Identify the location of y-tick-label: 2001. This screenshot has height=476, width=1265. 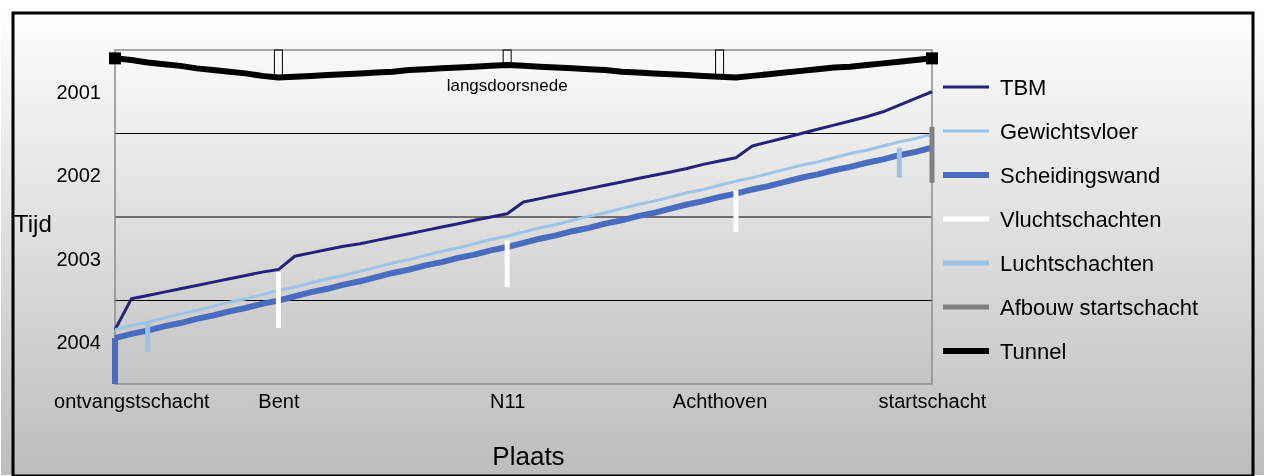
(78, 91).